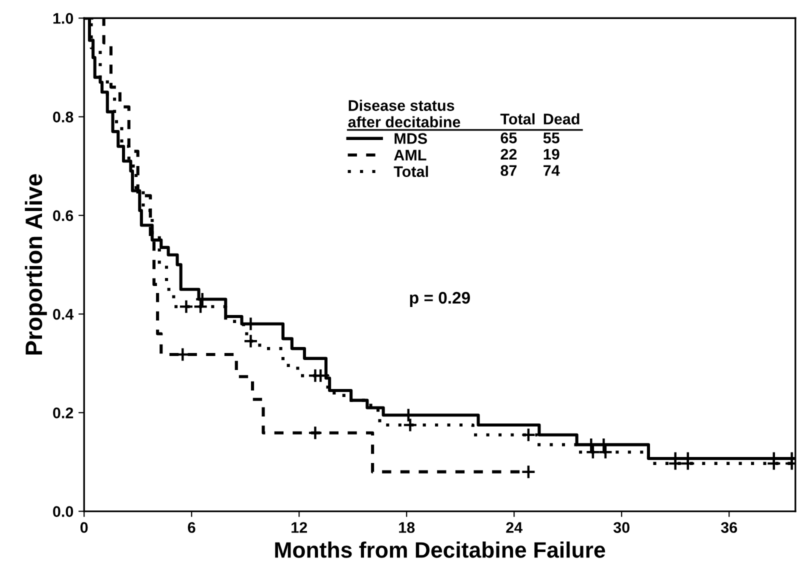 Image resolution: width=801 pixels, height=585 pixels. Describe the element at coordinates (63, 413) in the screenshot. I see `y-tick-label: 0.2` at that location.